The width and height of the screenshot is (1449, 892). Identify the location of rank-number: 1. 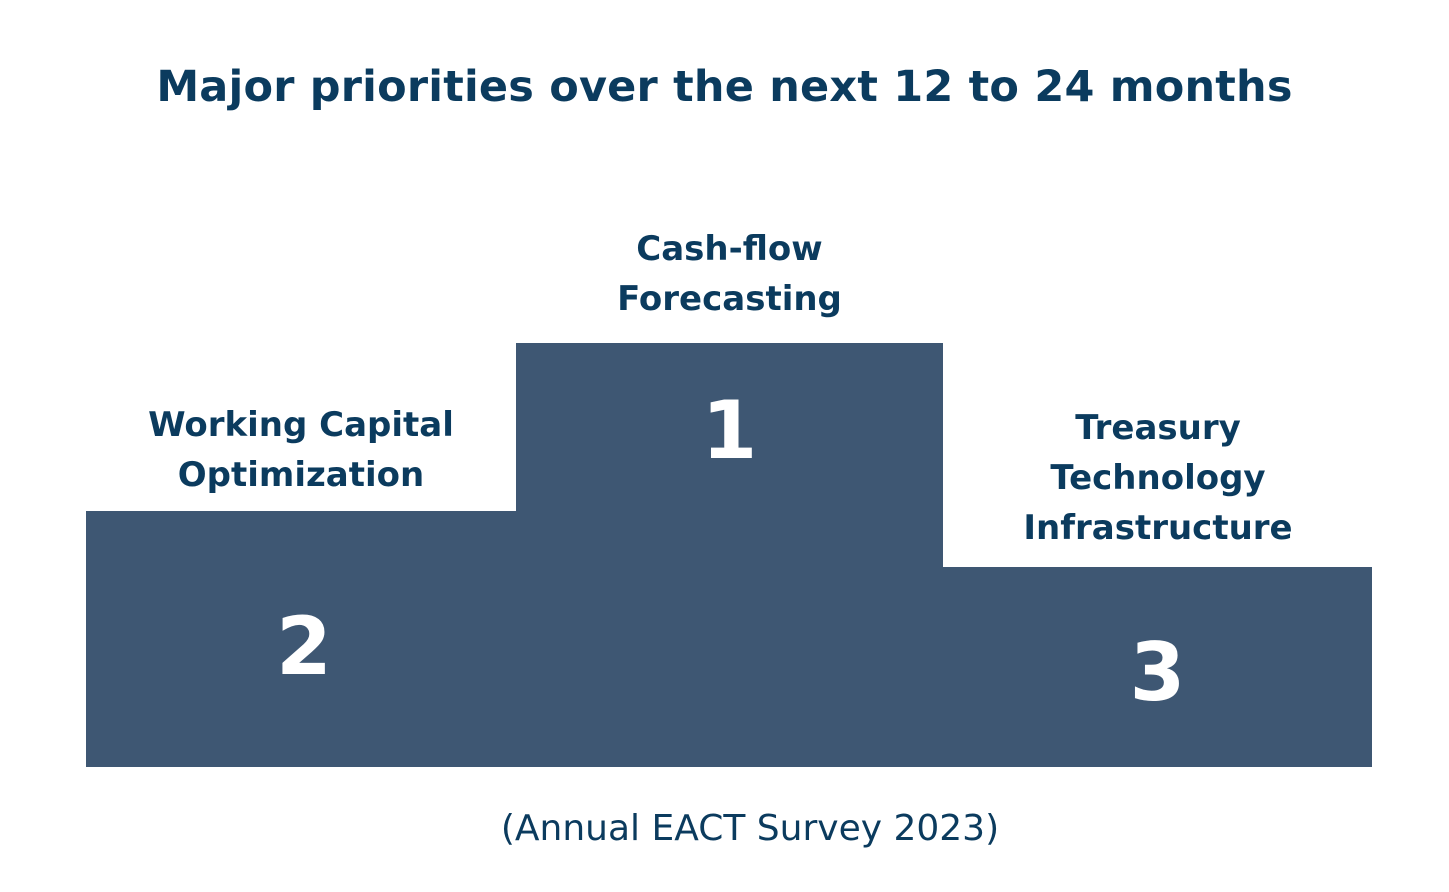
(729, 430).